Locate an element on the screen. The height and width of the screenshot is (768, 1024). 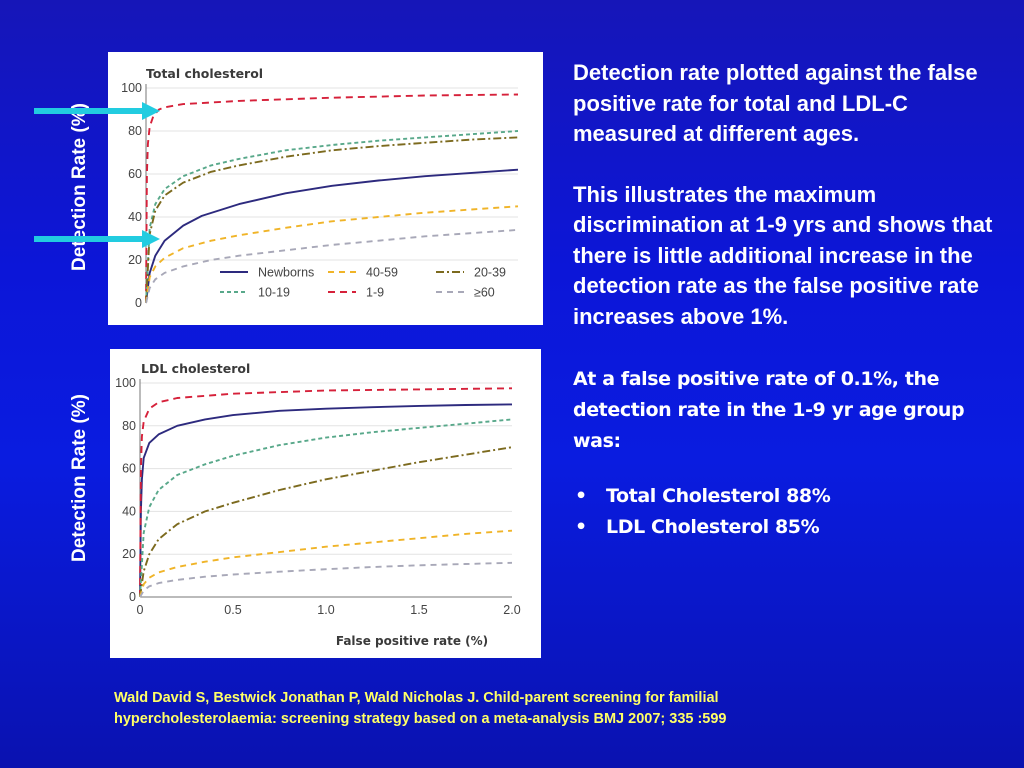
legend-label: 40-59 is located at coordinates (382, 273).